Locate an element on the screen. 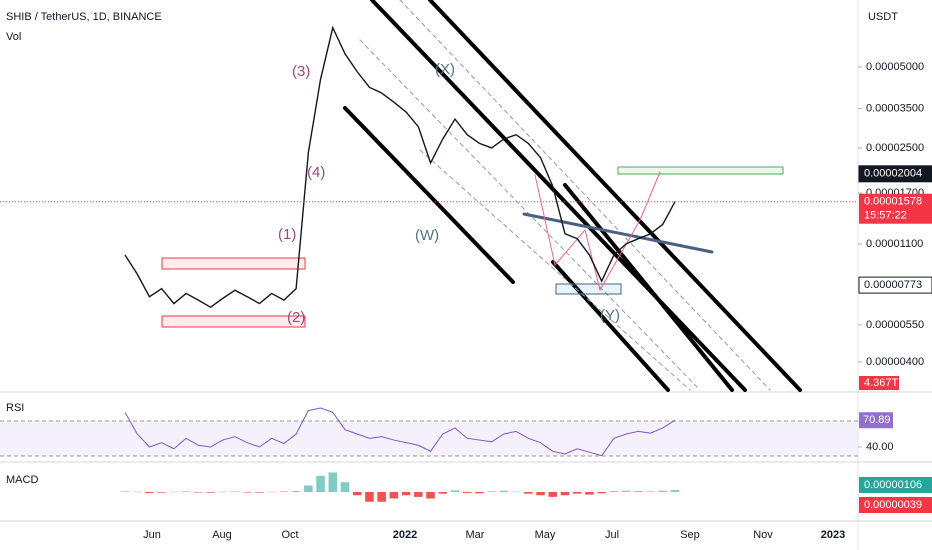  y-tick-label: 0.00000550 is located at coordinates (895, 325).